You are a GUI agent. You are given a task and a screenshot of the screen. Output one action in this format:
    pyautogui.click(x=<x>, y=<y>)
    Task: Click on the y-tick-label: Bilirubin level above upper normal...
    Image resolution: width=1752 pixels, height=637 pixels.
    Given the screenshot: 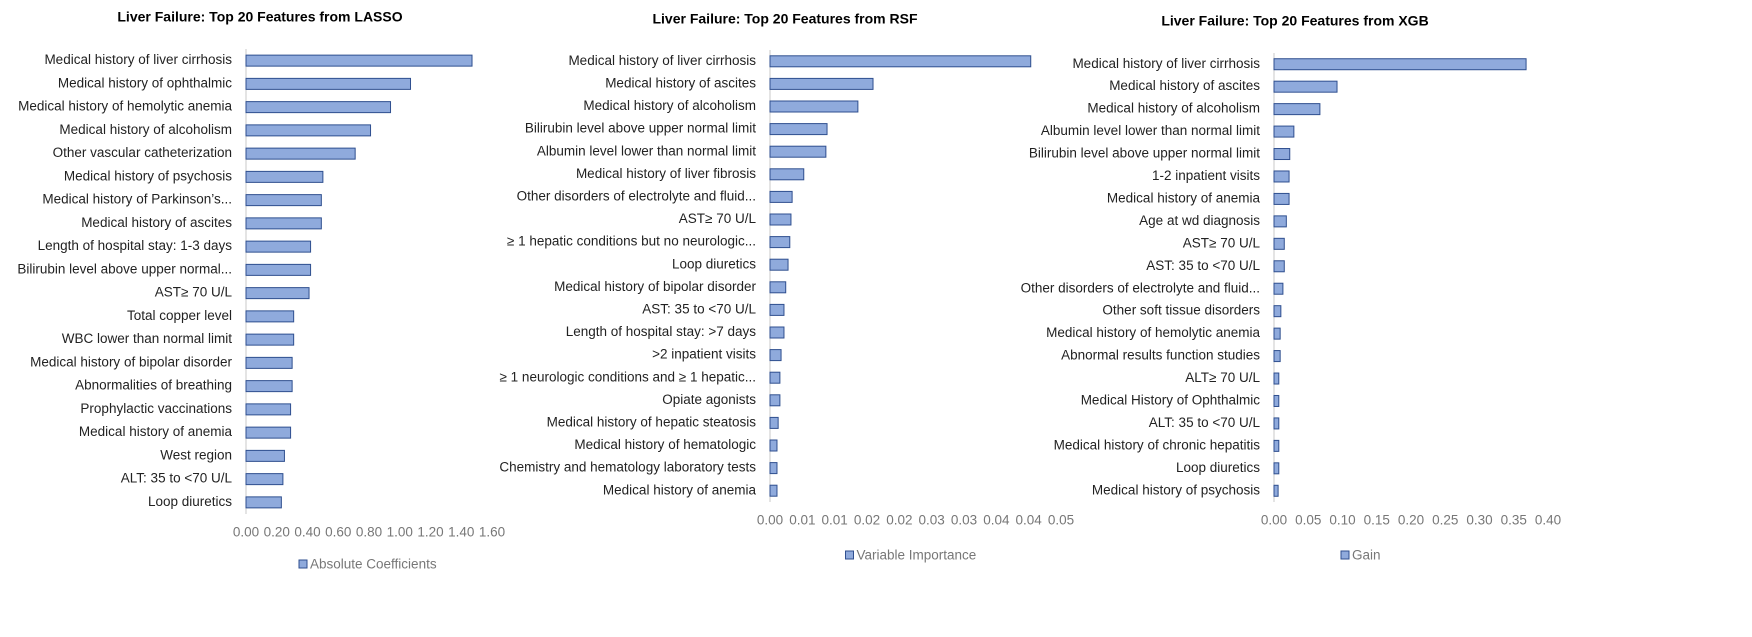 What is the action you would take?
    pyautogui.click(x=124, y=268)
    